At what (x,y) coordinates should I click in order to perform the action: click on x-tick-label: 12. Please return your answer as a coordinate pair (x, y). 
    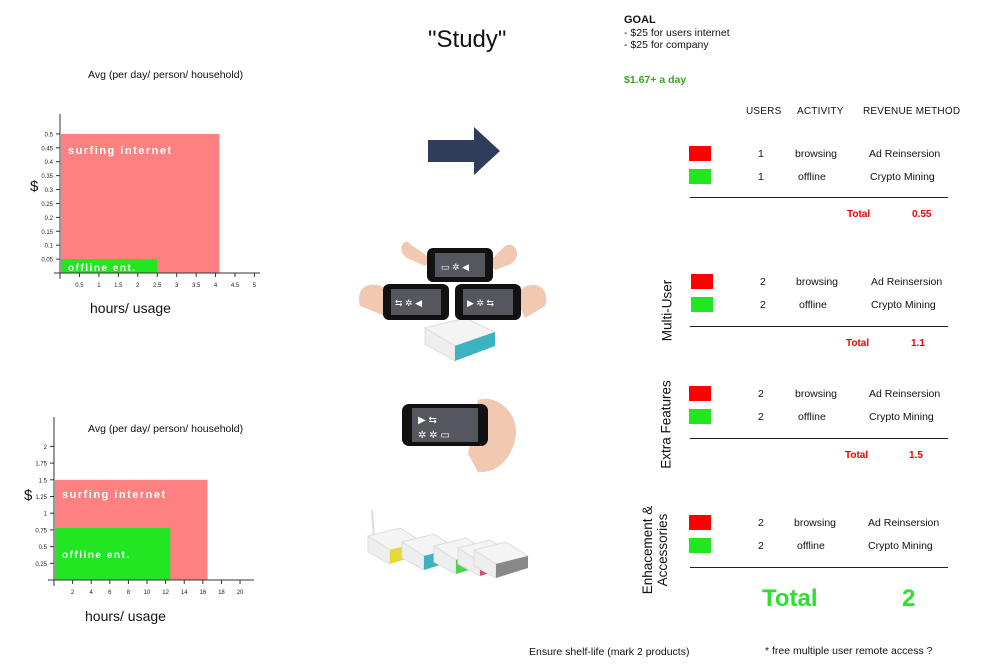
    Looking at the image, I should click on (165, 593).